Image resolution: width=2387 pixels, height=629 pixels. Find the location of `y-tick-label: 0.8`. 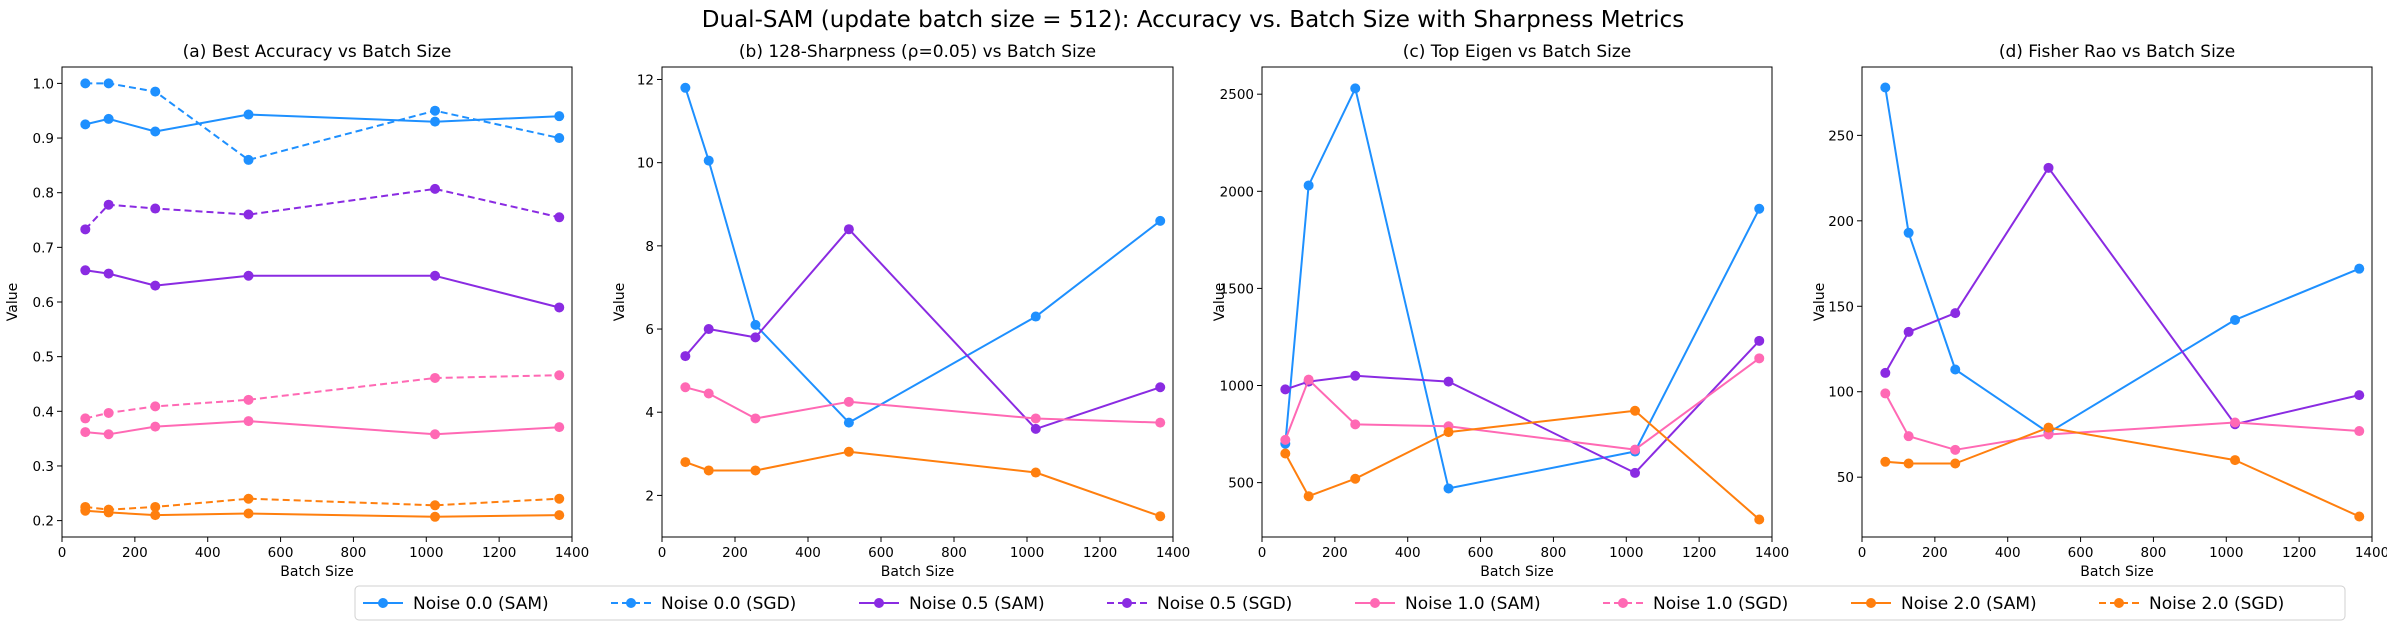

y-tick-label: 0.8 is located at coordinates (43, 194).